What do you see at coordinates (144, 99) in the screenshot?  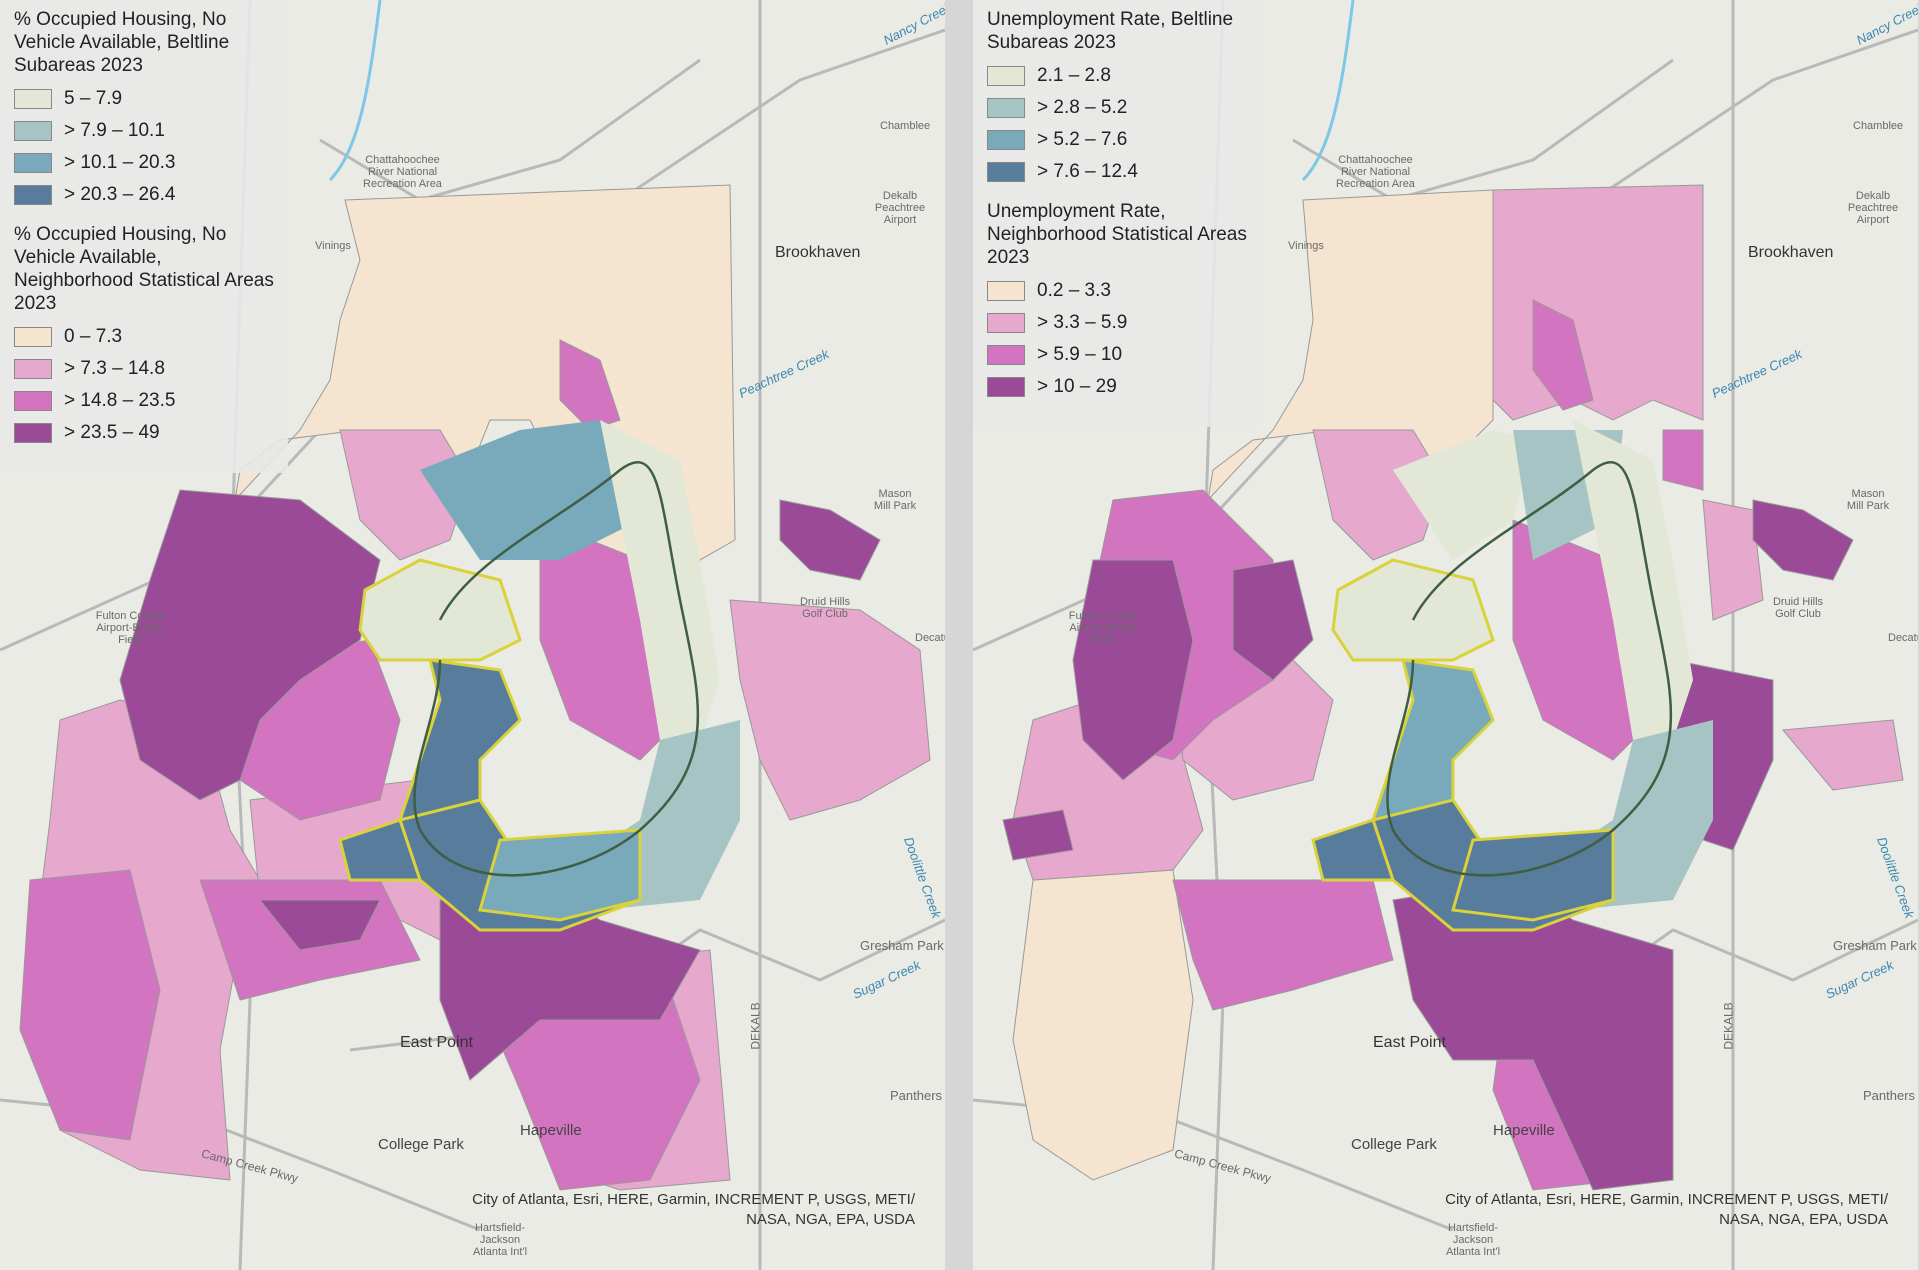 I see `legend-item: 5 – 7.9` at bounding box center [144, 99].